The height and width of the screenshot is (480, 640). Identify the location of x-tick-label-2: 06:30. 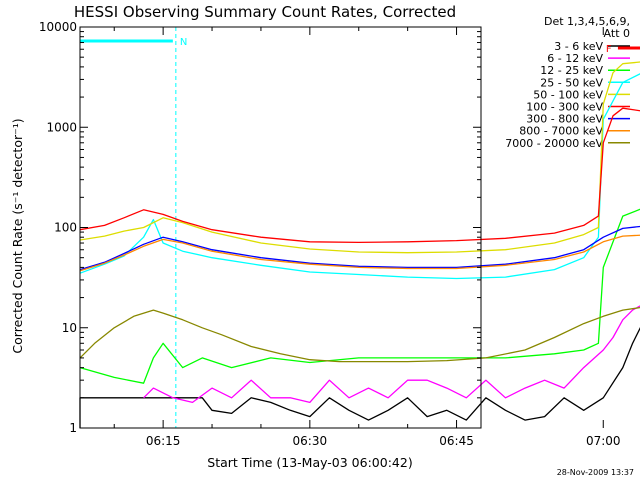
(310, 441).